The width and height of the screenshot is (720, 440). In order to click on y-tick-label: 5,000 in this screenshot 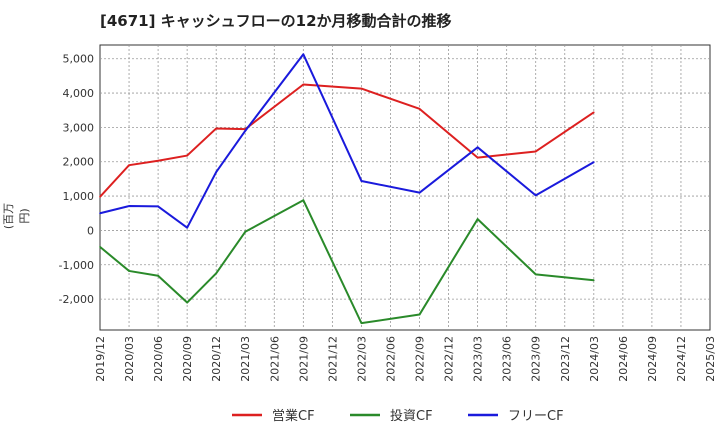, I will do `click(79, 59)`.